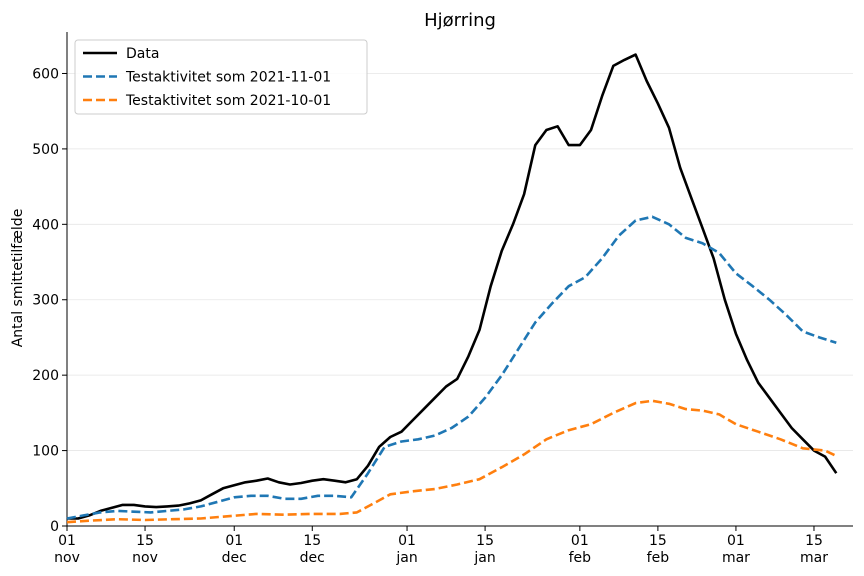  Describe the element at coordinates (54, 527) in the screenshot. I see `y-tick-label: 0` at that location.